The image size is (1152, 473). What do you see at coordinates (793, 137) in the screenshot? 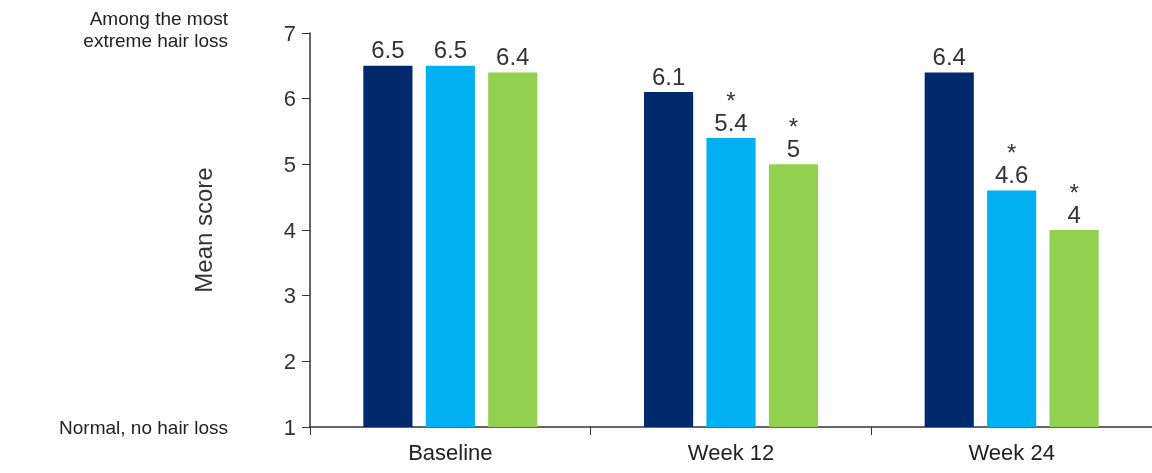
I see `data-label: * 5` at bounding box center [793, 137].